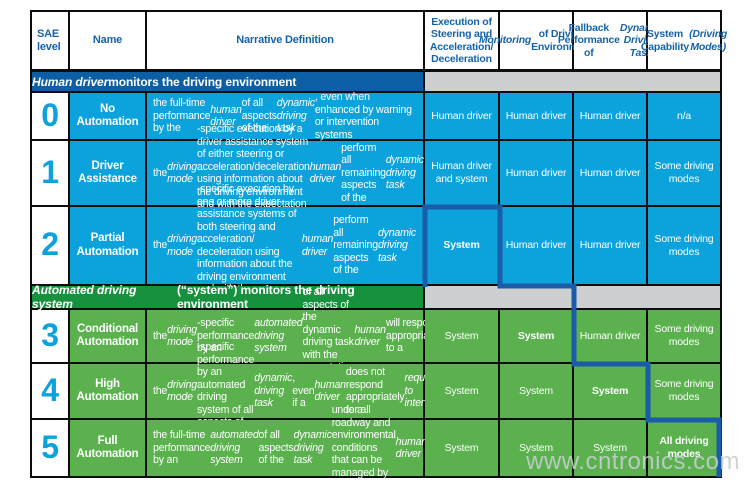 This screenshot has height=492, width=744. What do you see at coordinates (684, 117) in the screenshot?
I see `capability-value: n/a` at bounding box center [684, 117].